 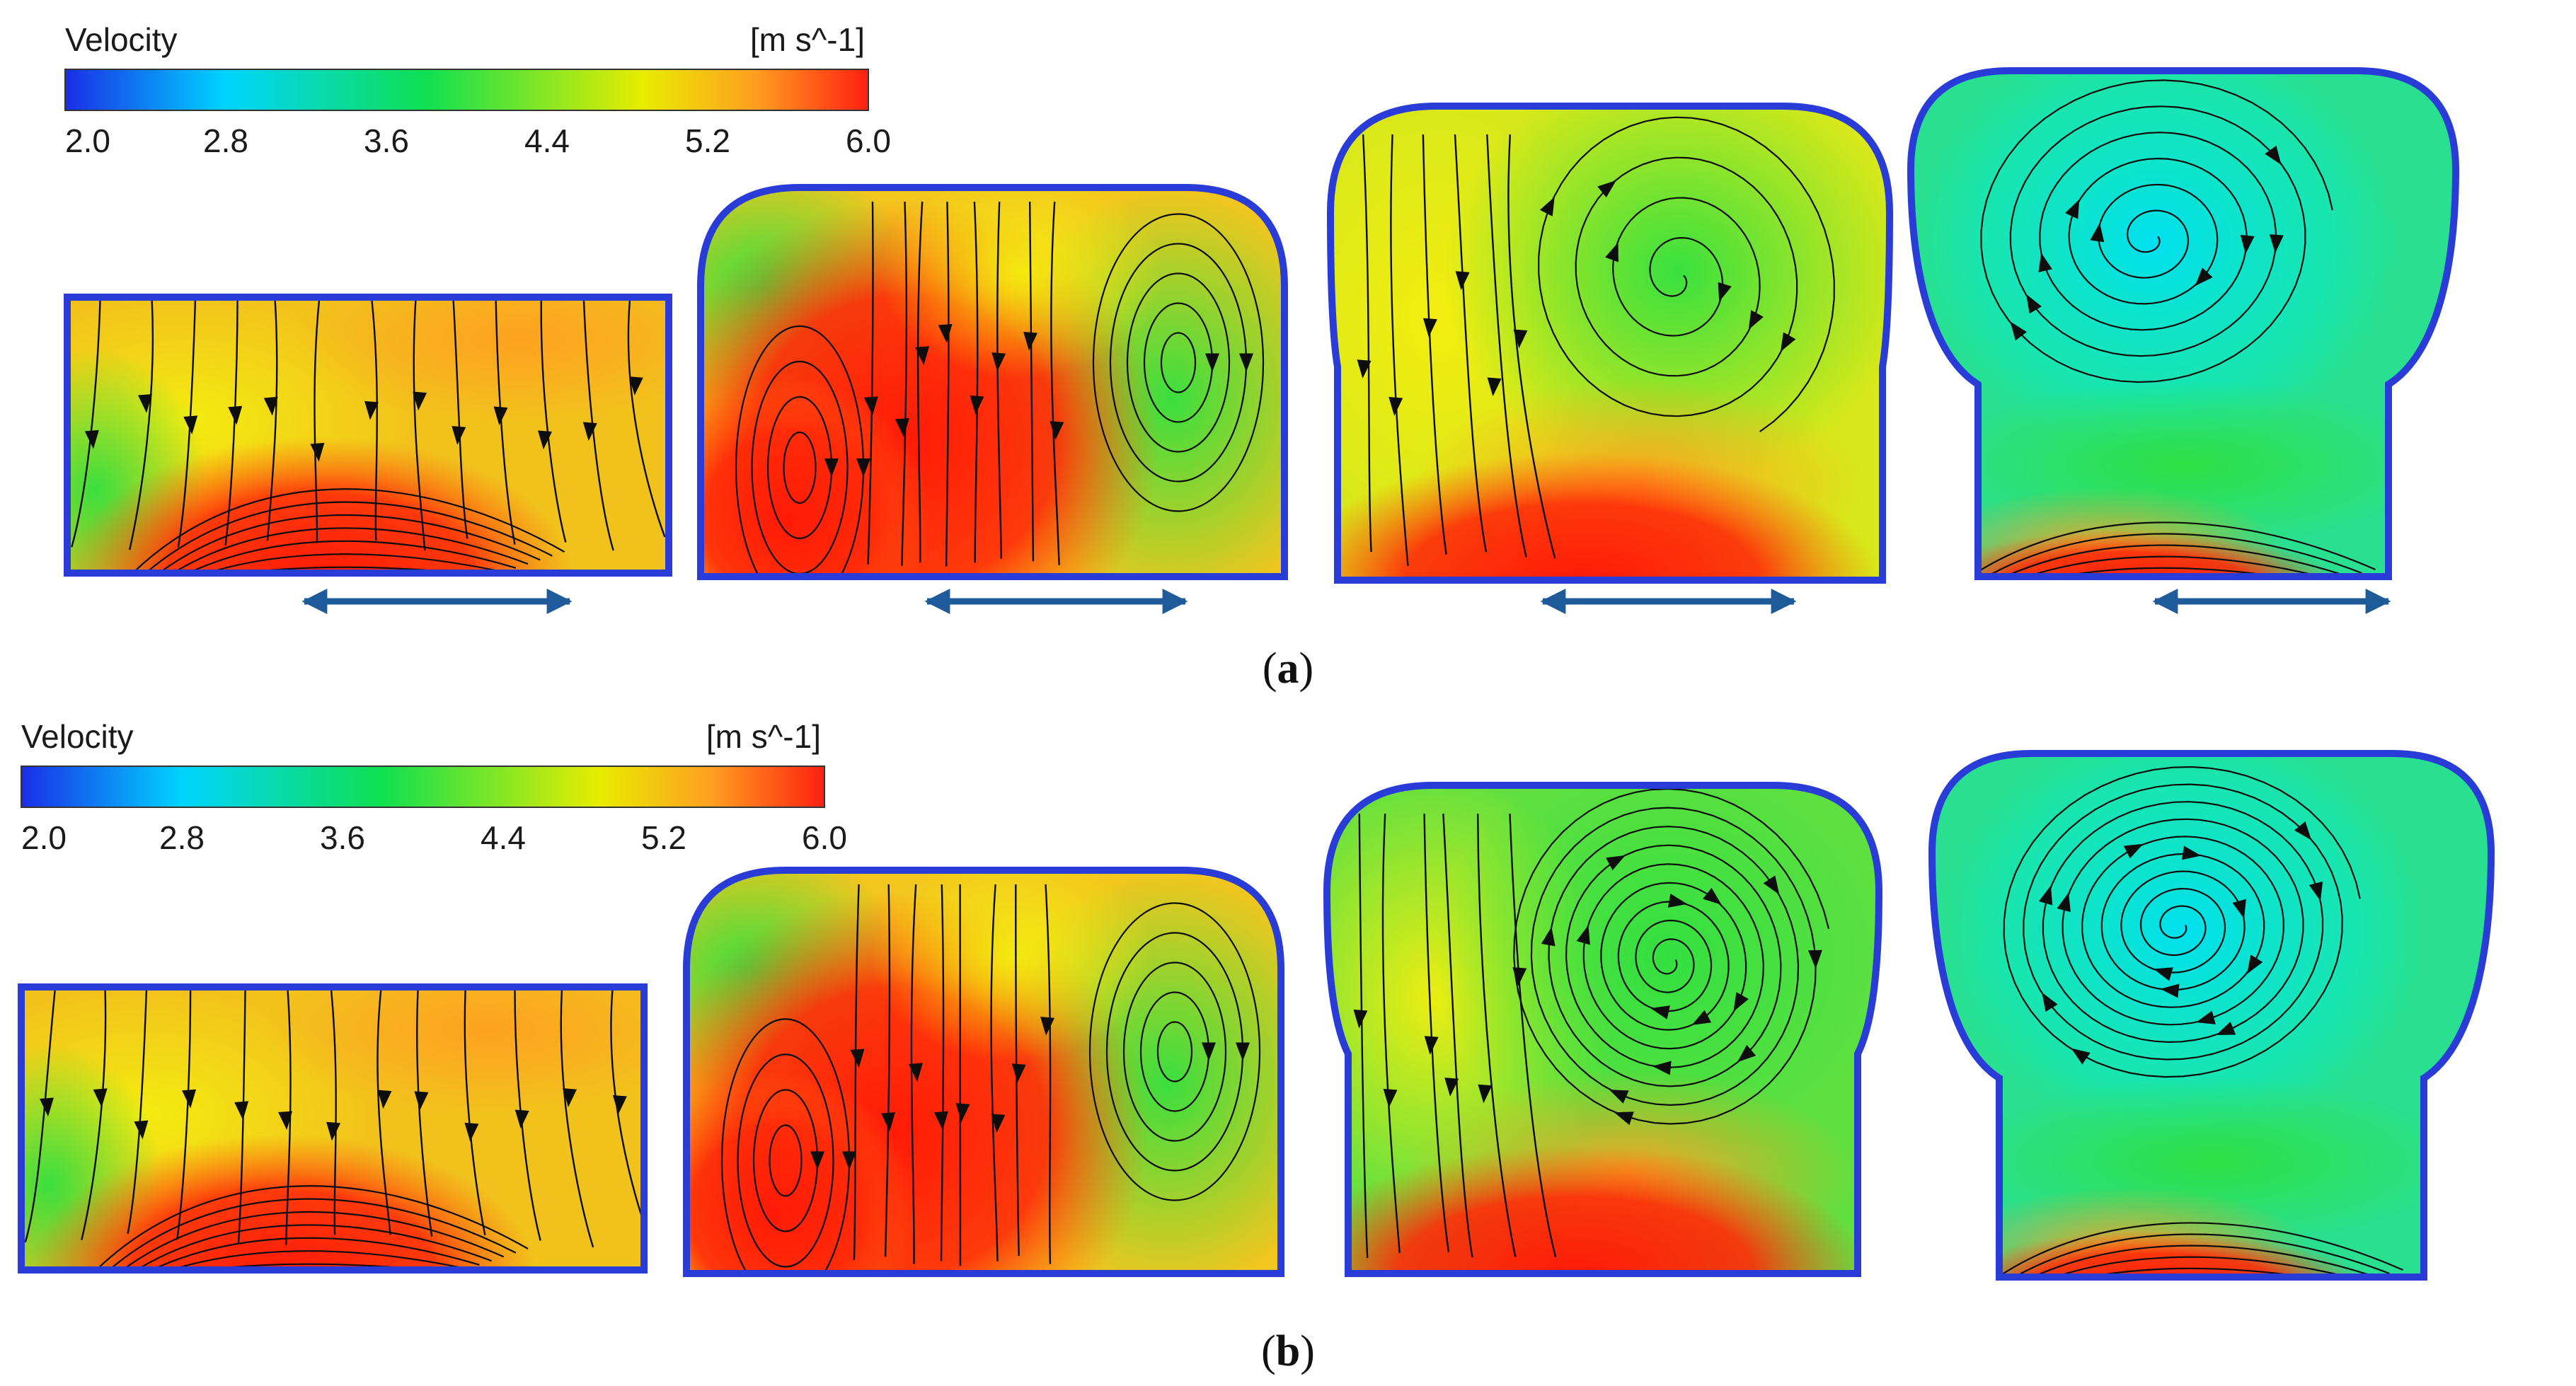 I want to click on panel-caption: (b), so click(x=1288, y=1351).